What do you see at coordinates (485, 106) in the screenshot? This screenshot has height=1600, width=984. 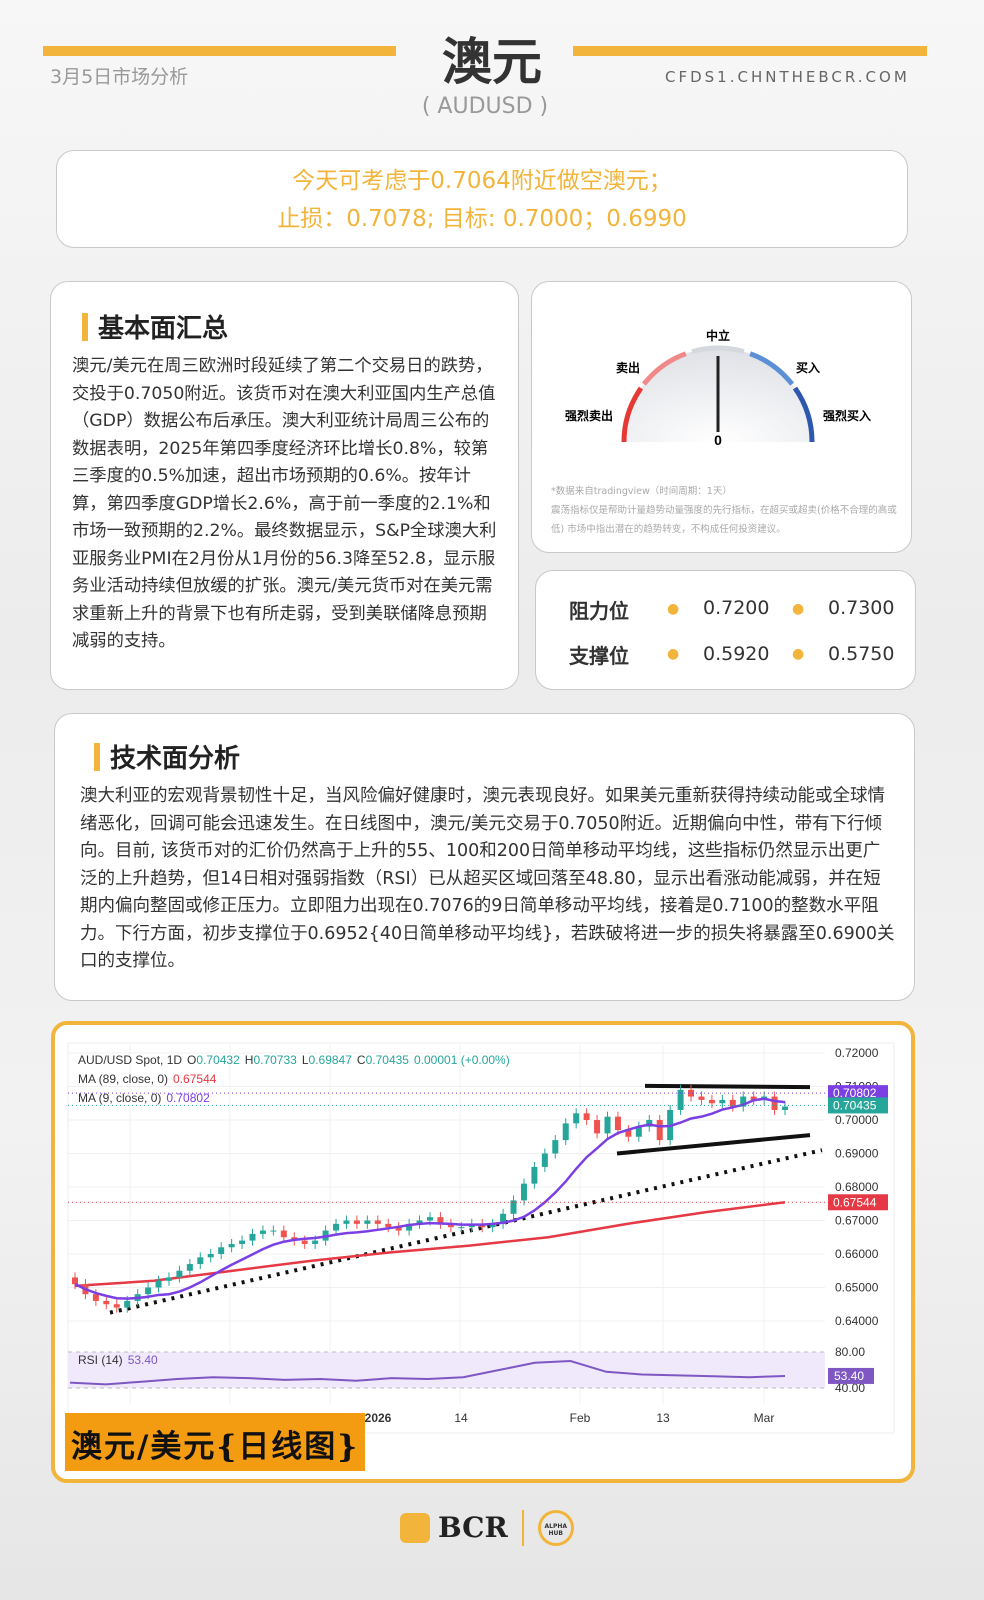 I see `page-subtitle: ( AUDUSD )` at bounding box center [485, 106].